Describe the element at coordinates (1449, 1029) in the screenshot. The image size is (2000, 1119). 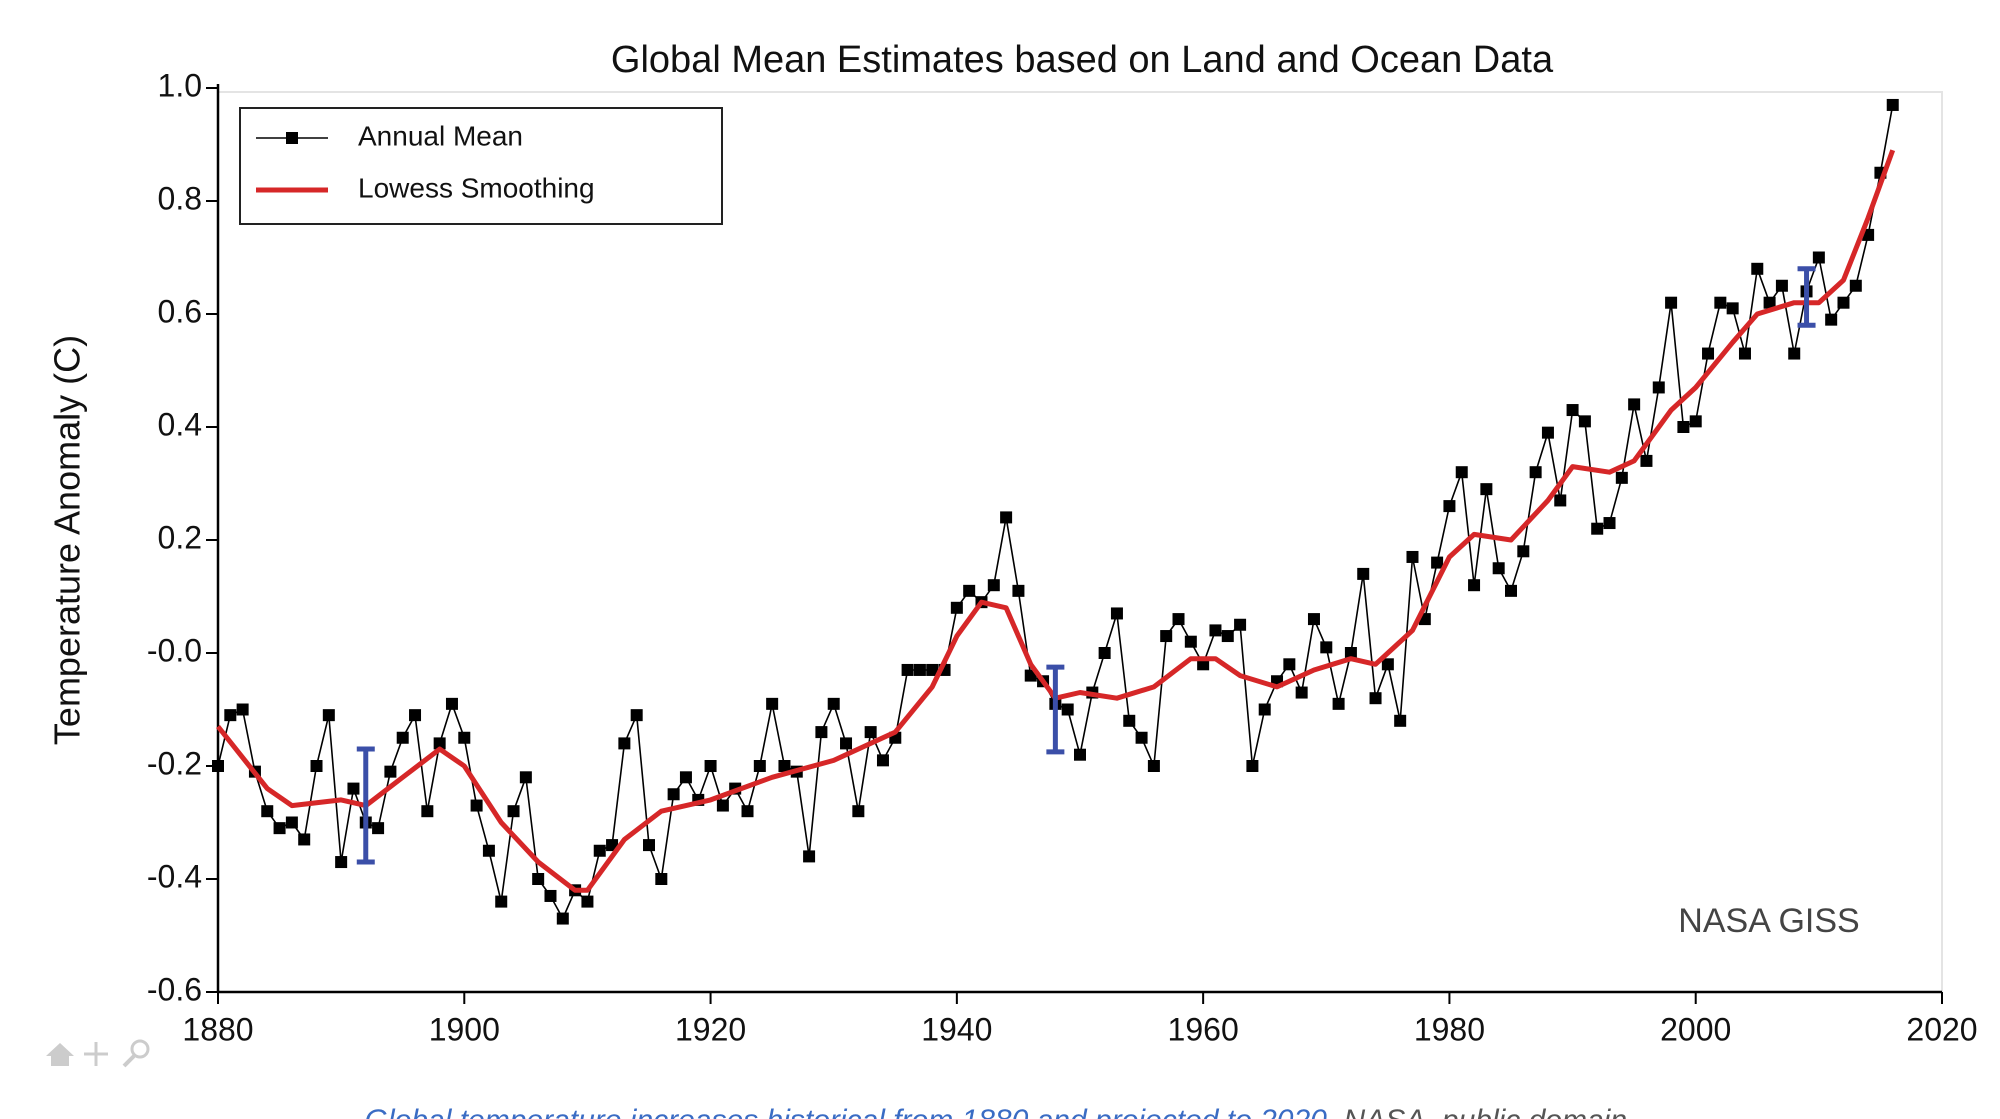
I see `x-tick-label: 1980` at that location.